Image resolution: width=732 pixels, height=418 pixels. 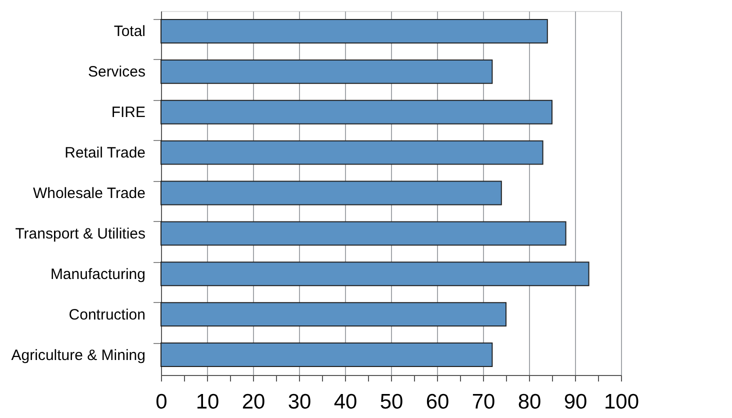 What do you see at coordinates (438, 402) in the screenshot?
I see `x-tick-label: 60` at bounding box center [438, 402].